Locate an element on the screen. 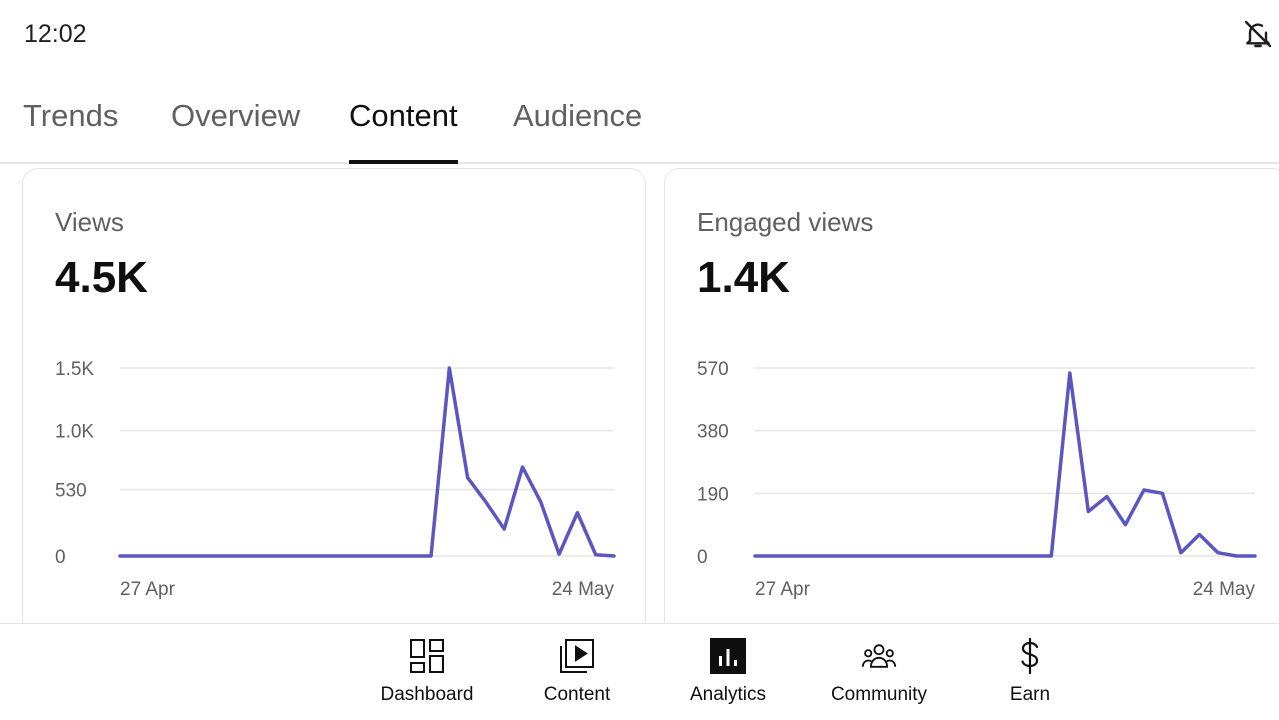 The image size is (1279, 720). nav-content: Content is located at coordinates (577, 672).